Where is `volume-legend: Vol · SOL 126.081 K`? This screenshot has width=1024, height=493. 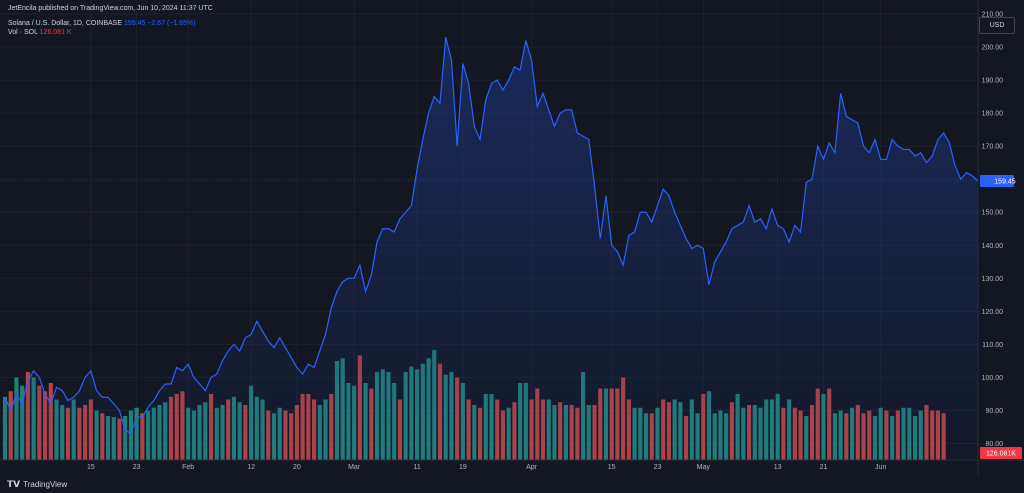 volume-legend: Vol · SOL 126.081 K is located at coordinates (40, 32).